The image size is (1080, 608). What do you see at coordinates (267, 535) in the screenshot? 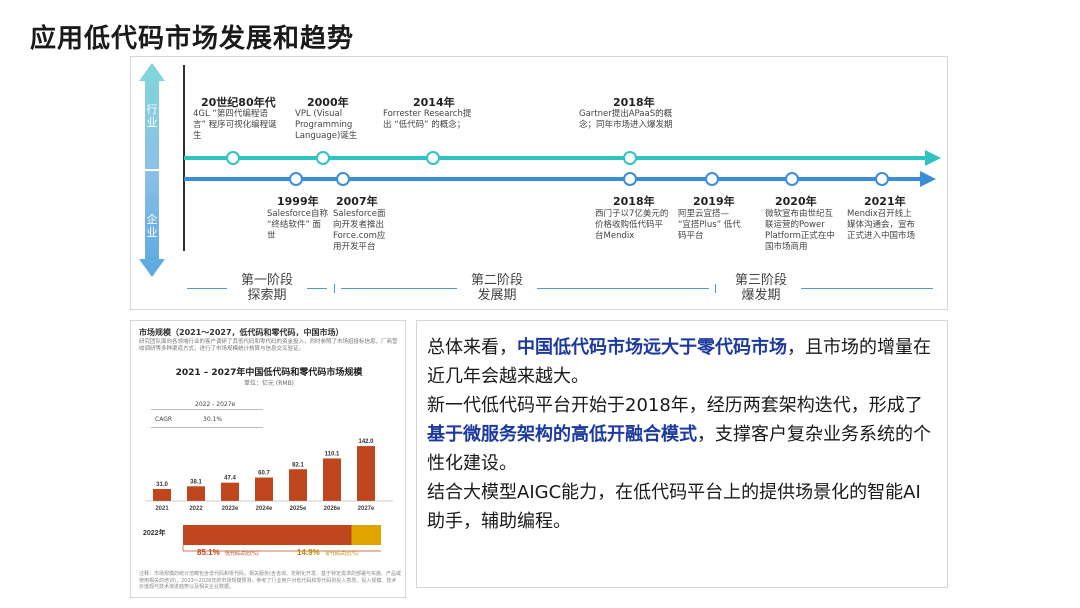
I see `lowcode-share-bar` at bounding box center [267, 535].